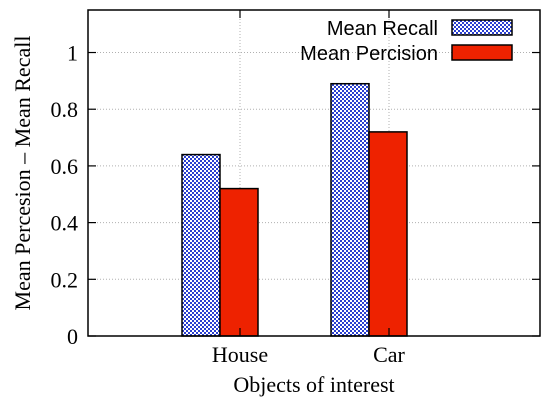 The image size is (550, 406). I want to click on legend-label: Mean Recall, so click(382, 29).